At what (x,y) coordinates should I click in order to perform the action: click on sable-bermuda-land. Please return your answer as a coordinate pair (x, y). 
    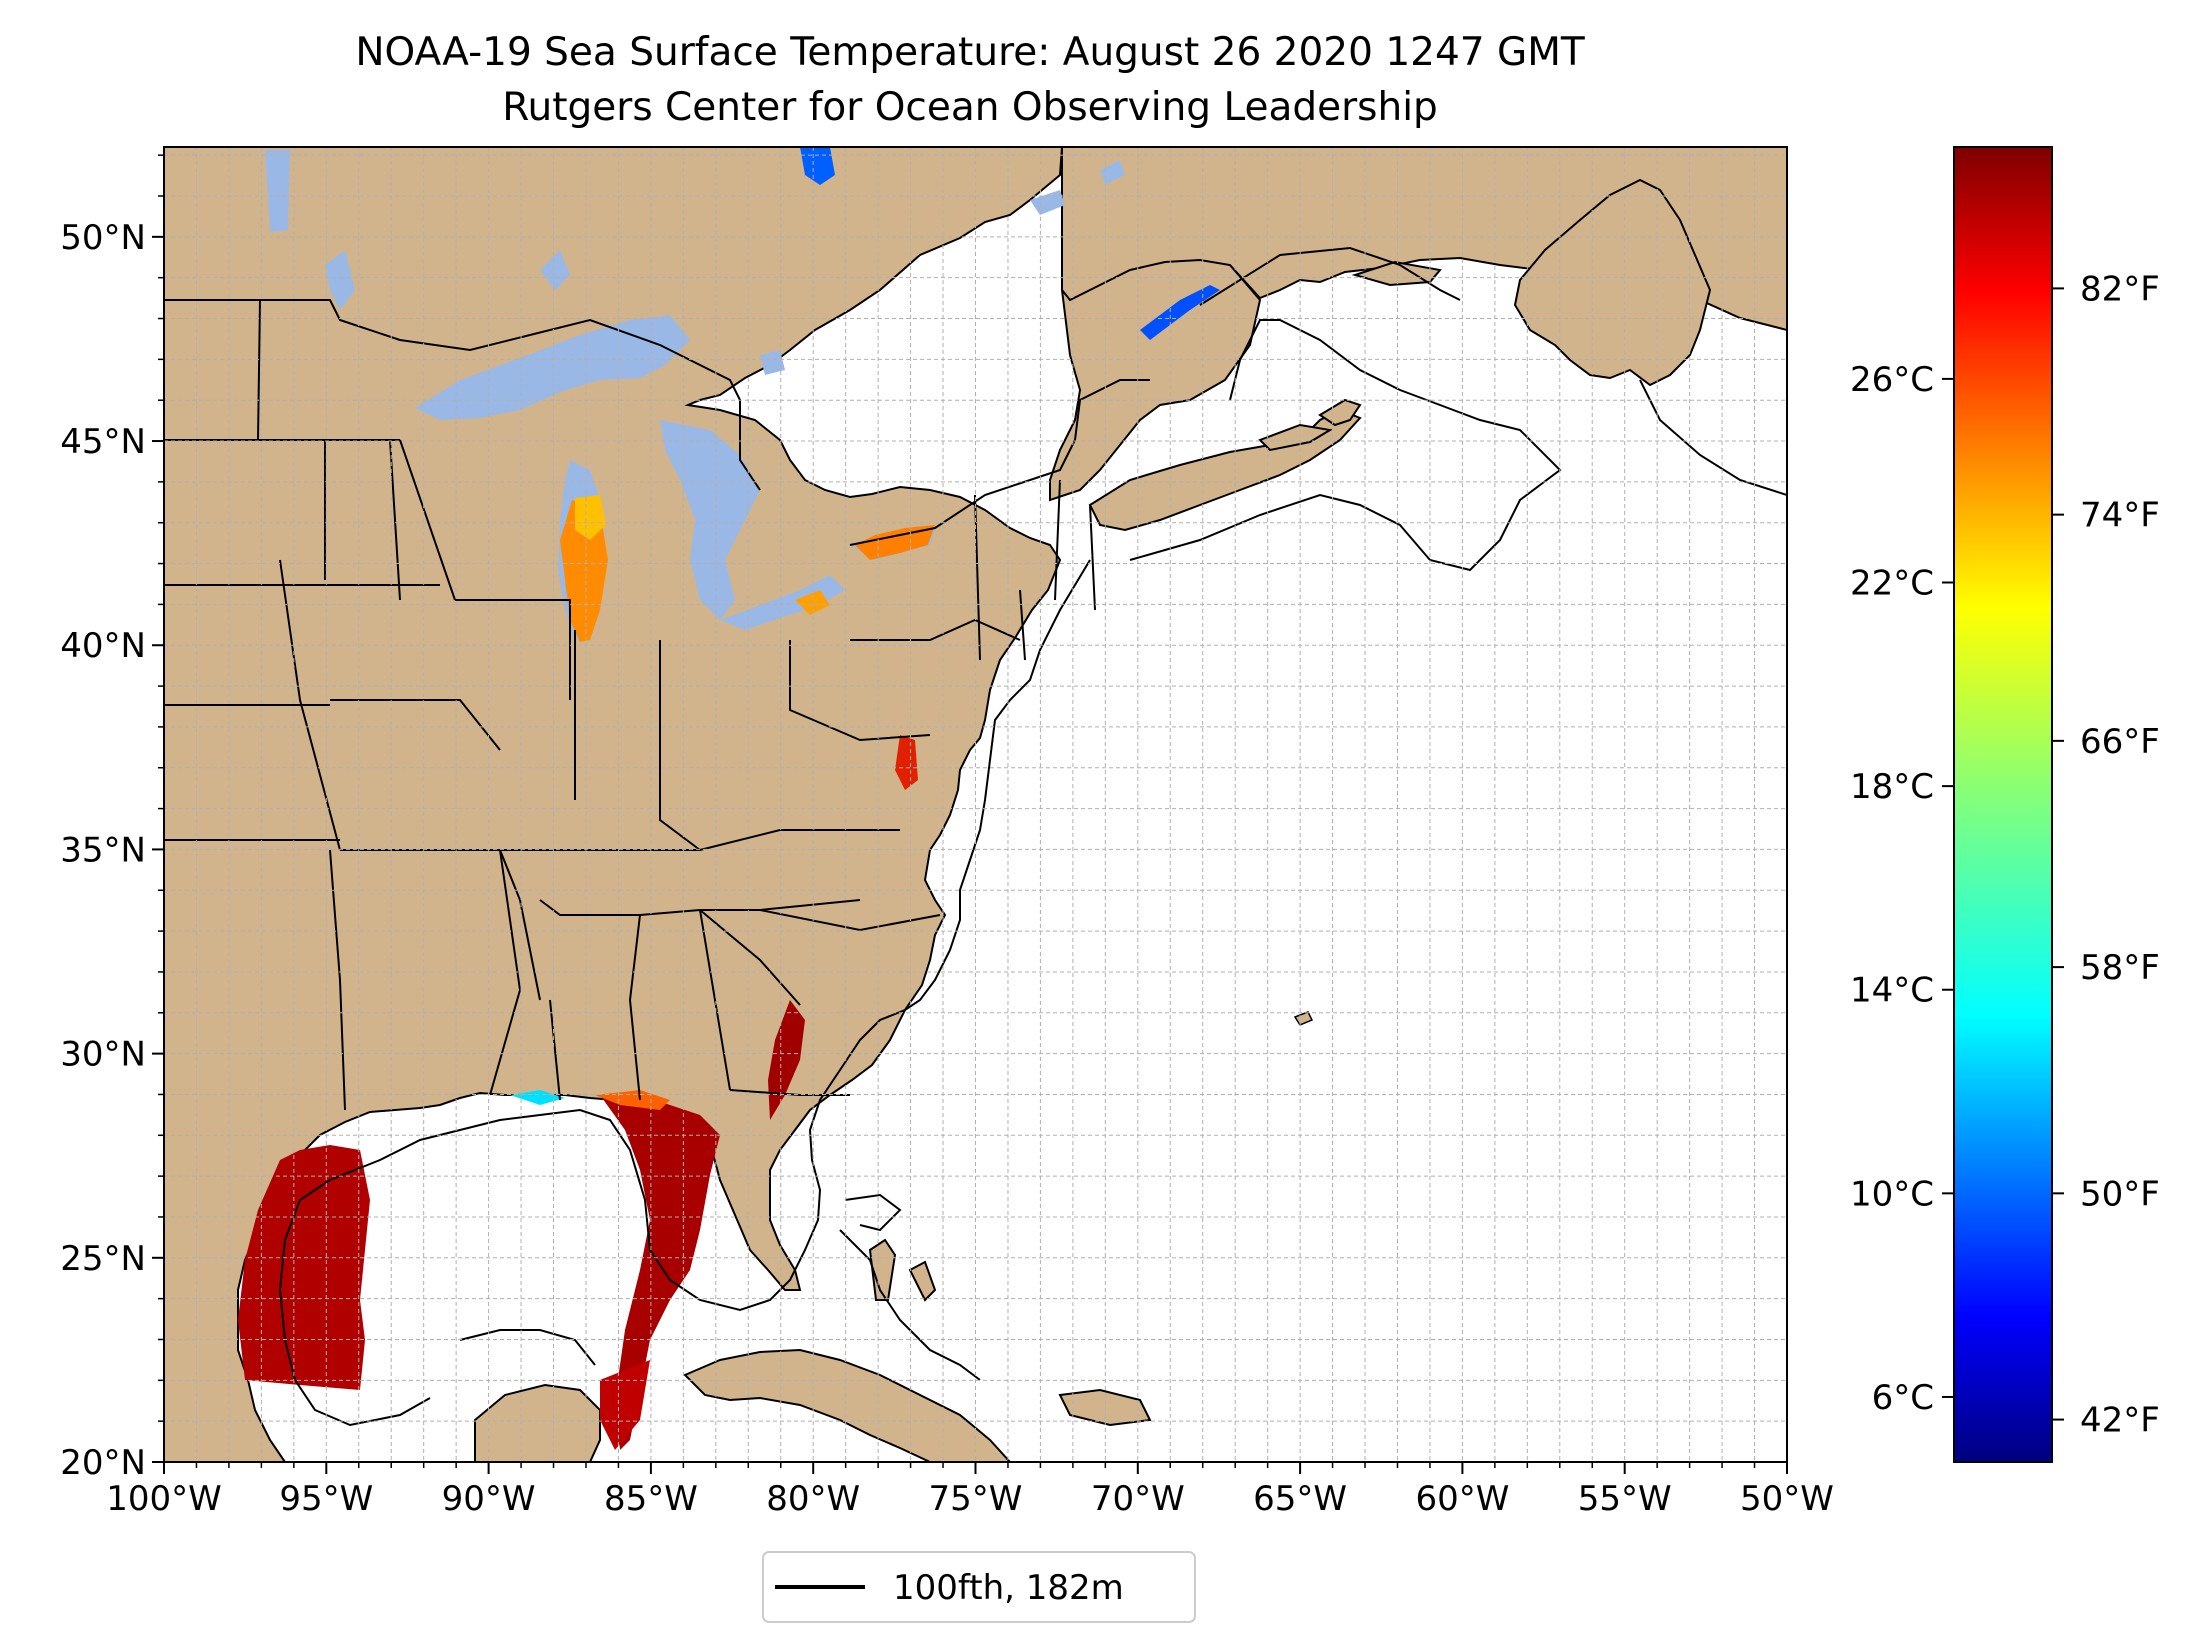
    Looking at the image, I should click on (1303, 1018).